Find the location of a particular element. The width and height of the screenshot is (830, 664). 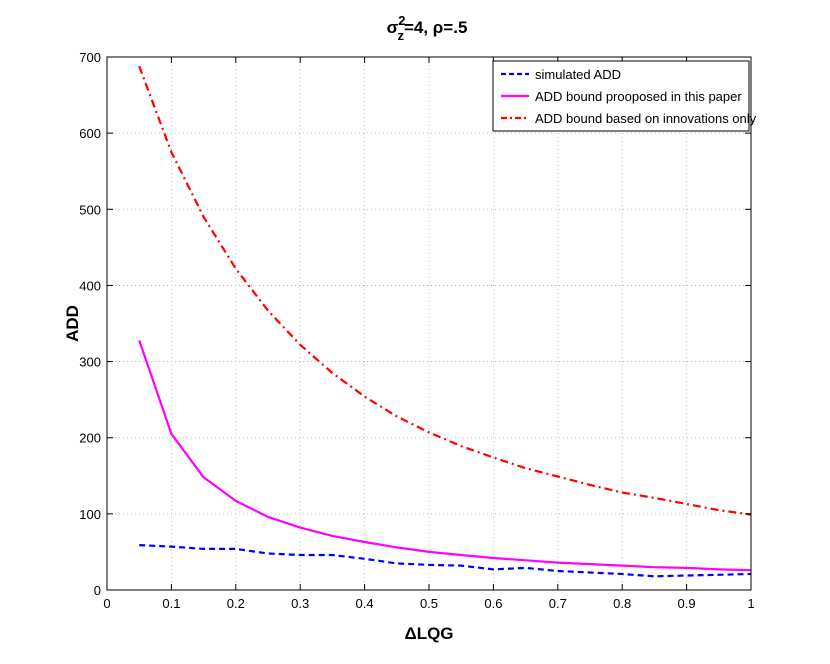

legend-box is located at coordinates (621, 96).